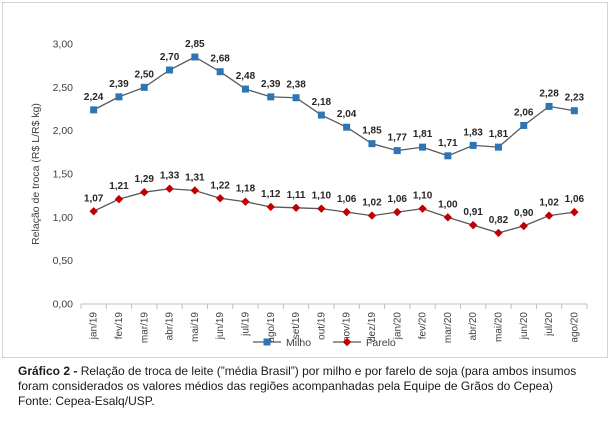 The height and width of the screenshot is (439, 614). What do you see at coordinates (63, 218) in the screenshot?
I see `y-tick-label: 1,00` at bounding box center [63, 218].